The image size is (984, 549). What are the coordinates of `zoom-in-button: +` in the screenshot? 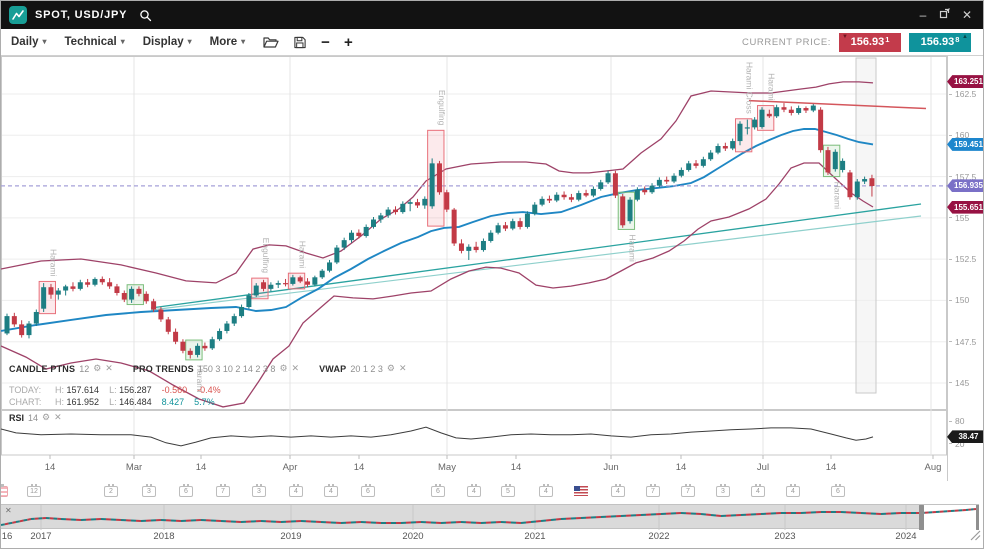 It's located at (348, 42).